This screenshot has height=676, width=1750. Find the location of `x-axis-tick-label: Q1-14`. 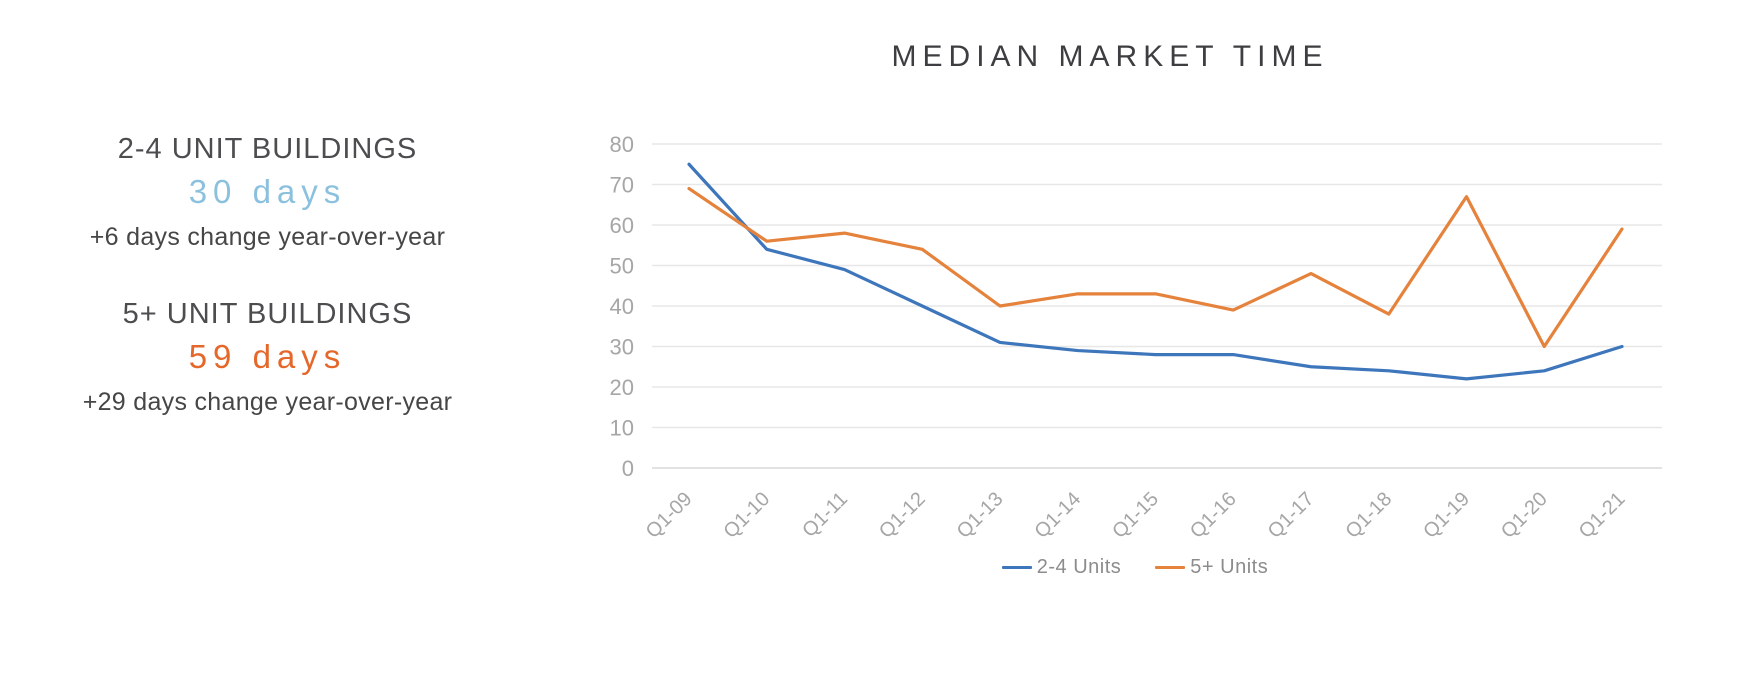

x-axis-tick-label: Q1-14 is located at coordinates (1057, 515).